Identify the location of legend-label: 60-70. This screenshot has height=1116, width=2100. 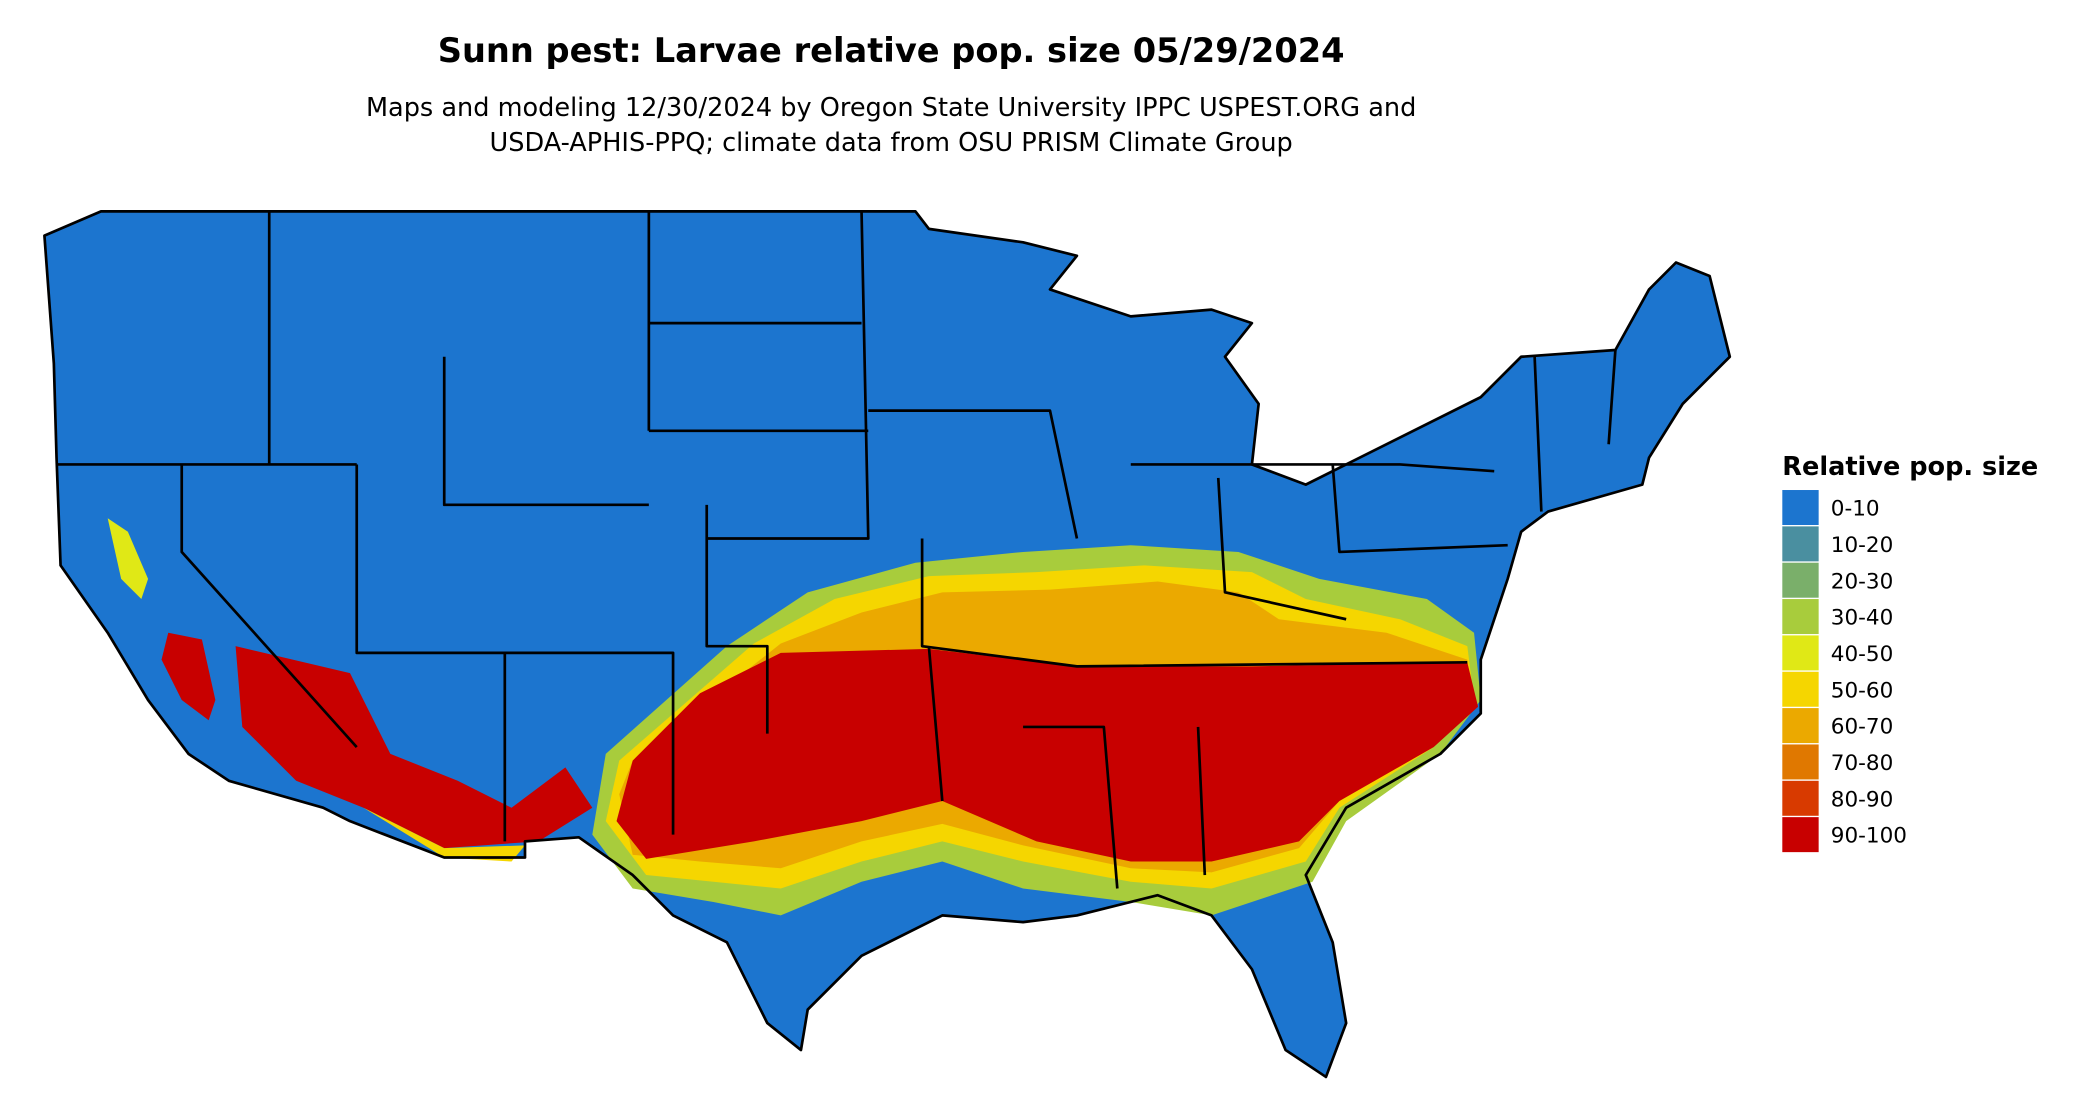
(1862, 727).